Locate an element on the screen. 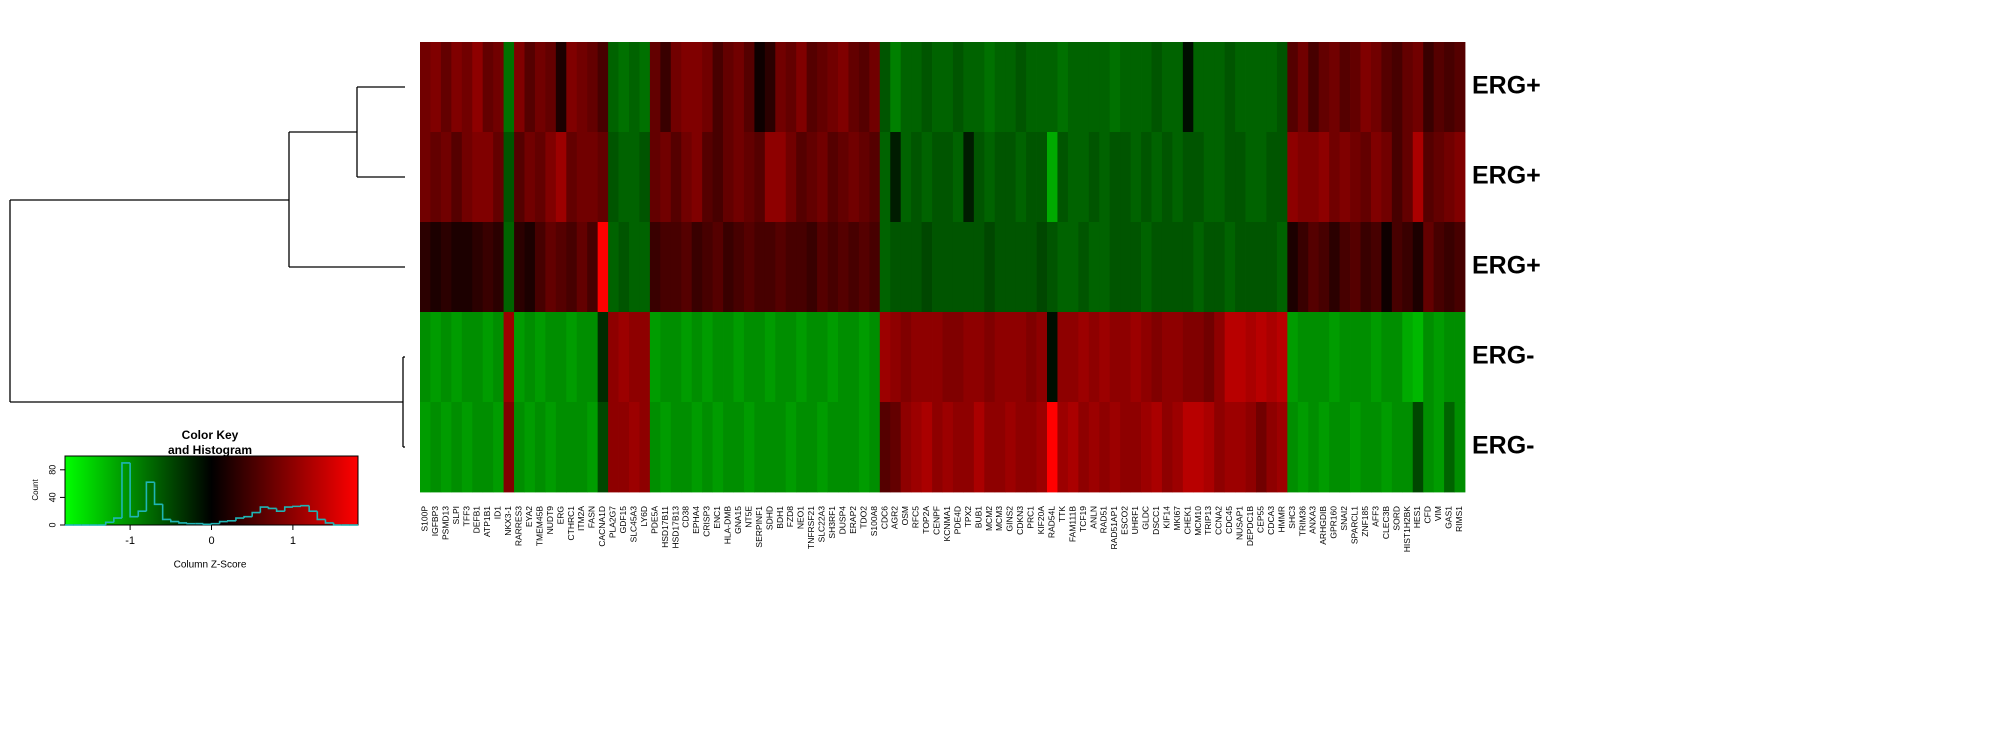 This screenshot has width=2000, height=749. column-label: BUB1 is located at coordinates (978, 517).